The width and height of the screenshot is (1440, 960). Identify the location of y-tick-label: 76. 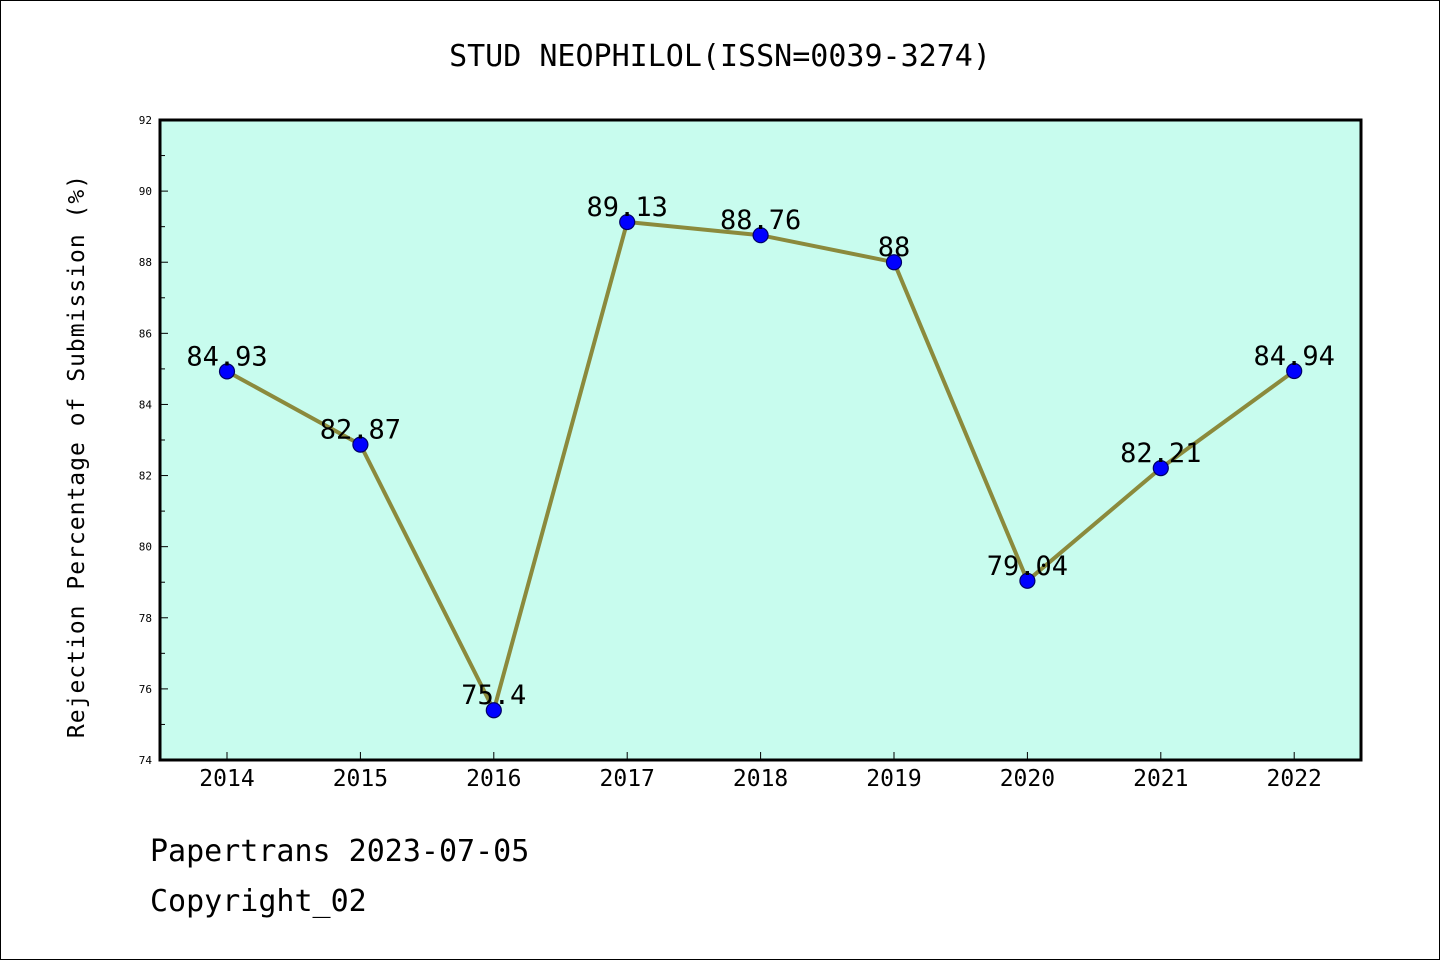
(145, 689).